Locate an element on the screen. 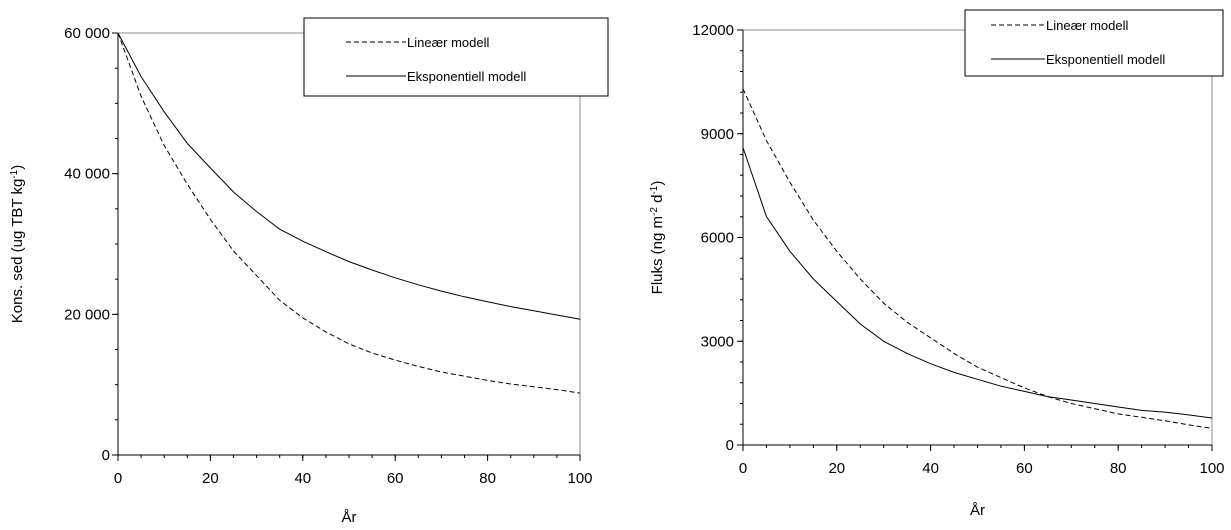 The image size is (1231, 530). y-tick-label: 20 000 is located at coordinates (87, 314).